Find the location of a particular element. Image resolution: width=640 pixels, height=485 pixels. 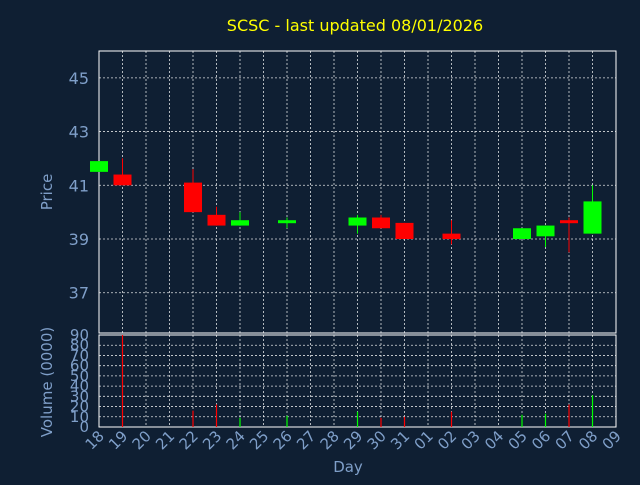

day-tick-label: 06 is located at coordinates (541, 440).